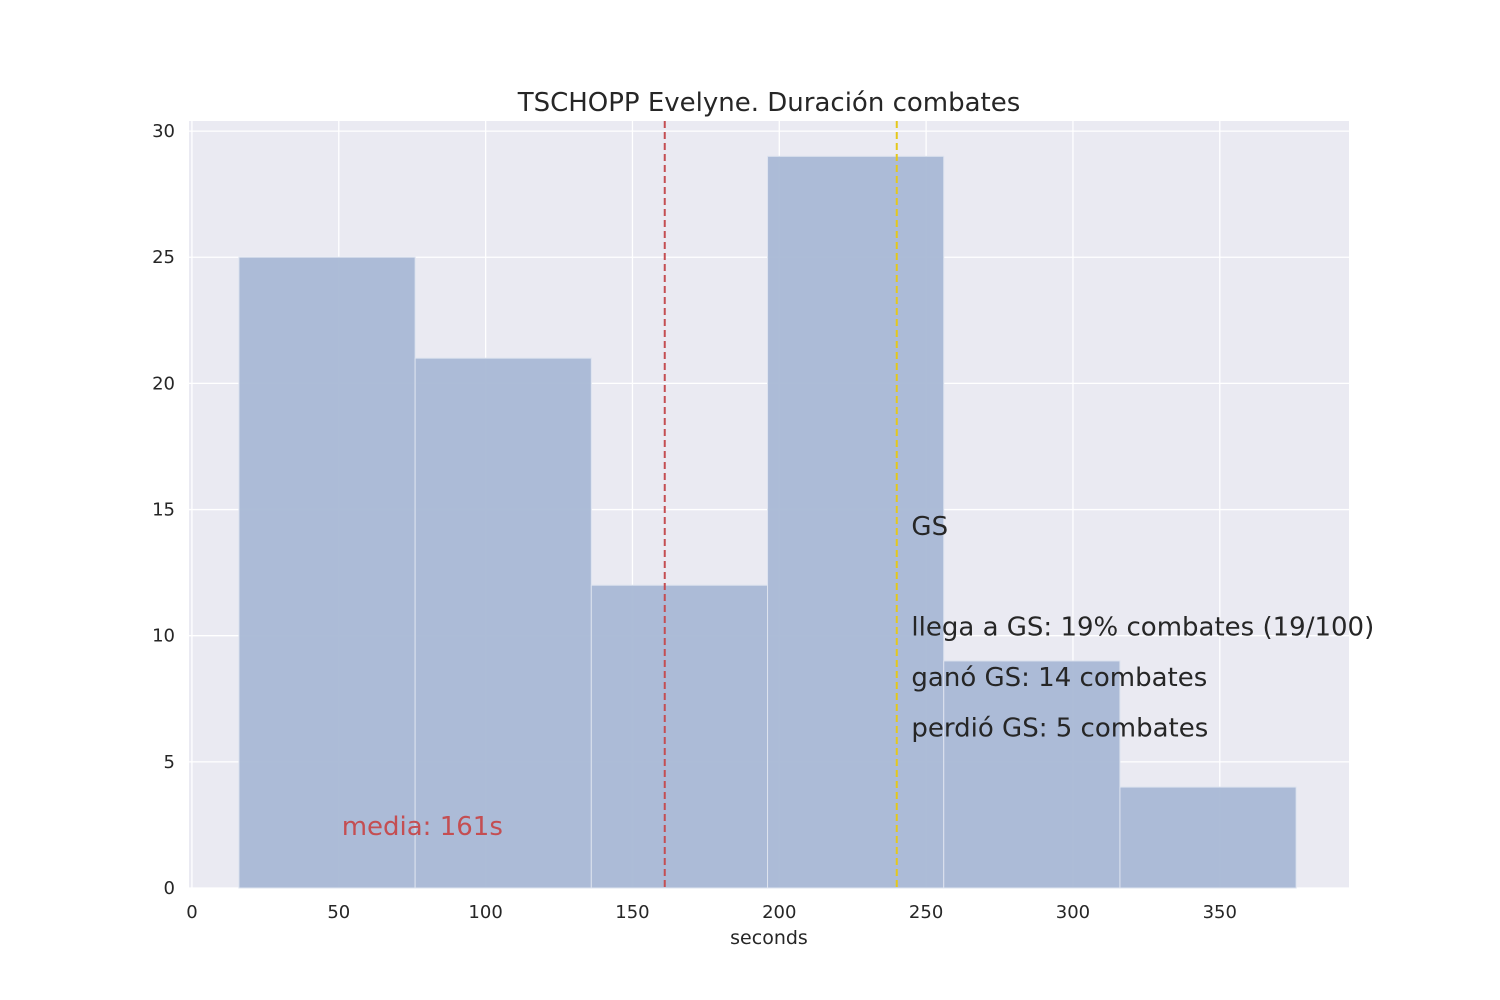  Describe the element at coordinates (163, 257) in the screenshot. I see `y-tick-label: 25` at that location.